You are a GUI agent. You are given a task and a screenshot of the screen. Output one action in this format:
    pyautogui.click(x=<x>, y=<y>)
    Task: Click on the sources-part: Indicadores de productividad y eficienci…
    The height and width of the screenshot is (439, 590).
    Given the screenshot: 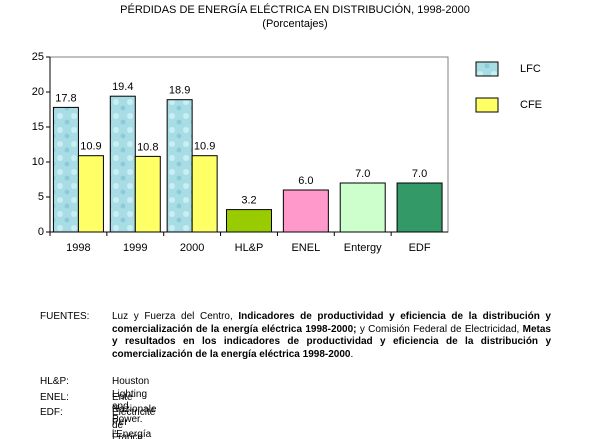 What is the action you would take?
    pyautogui.click(x=331, y=323)
    